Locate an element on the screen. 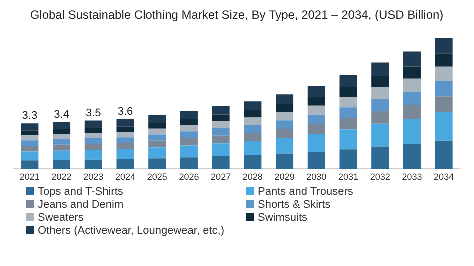 This screenshot has height=266, width=474. legend-label: Pants and Trousers is located at coordinates (306, 192).